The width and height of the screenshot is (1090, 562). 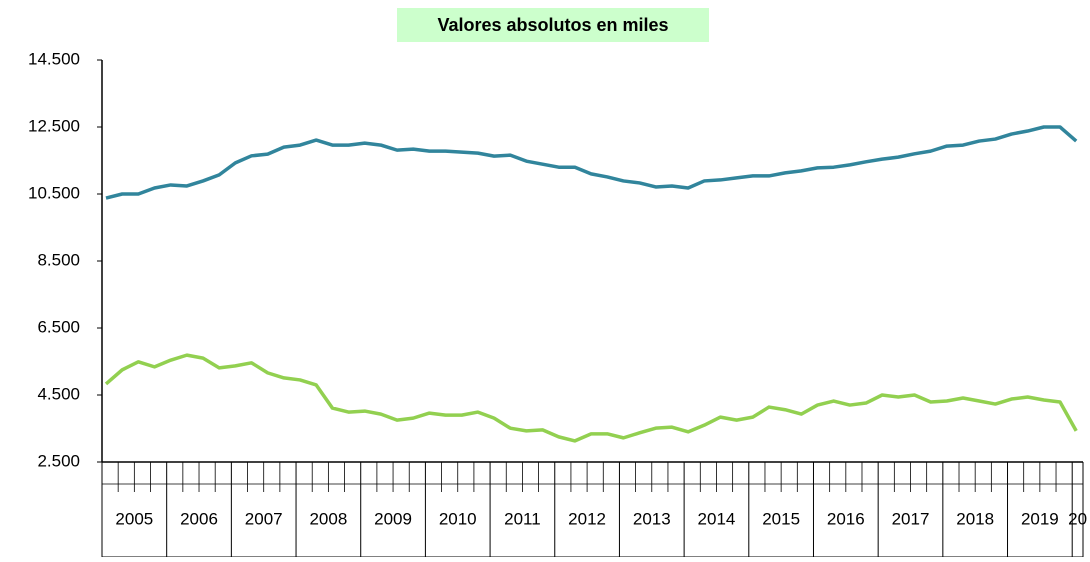 What do you see at coordinates (587, 518) in the screenshot?
I see `year-label: 2012` at bounding box center [587, 518].